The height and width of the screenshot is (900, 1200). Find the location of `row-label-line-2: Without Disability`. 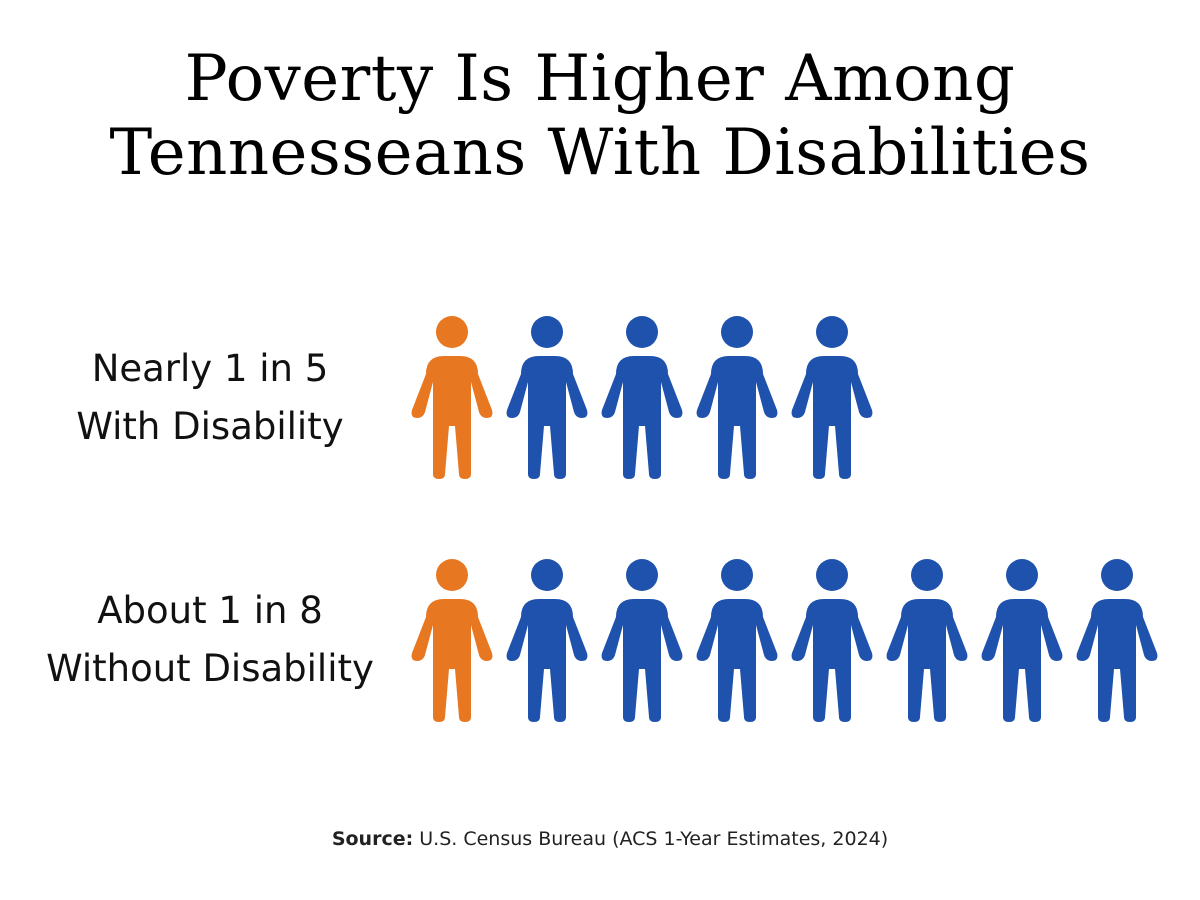

row-label-line-2: Without Disability is located at coordinates (210, 668).